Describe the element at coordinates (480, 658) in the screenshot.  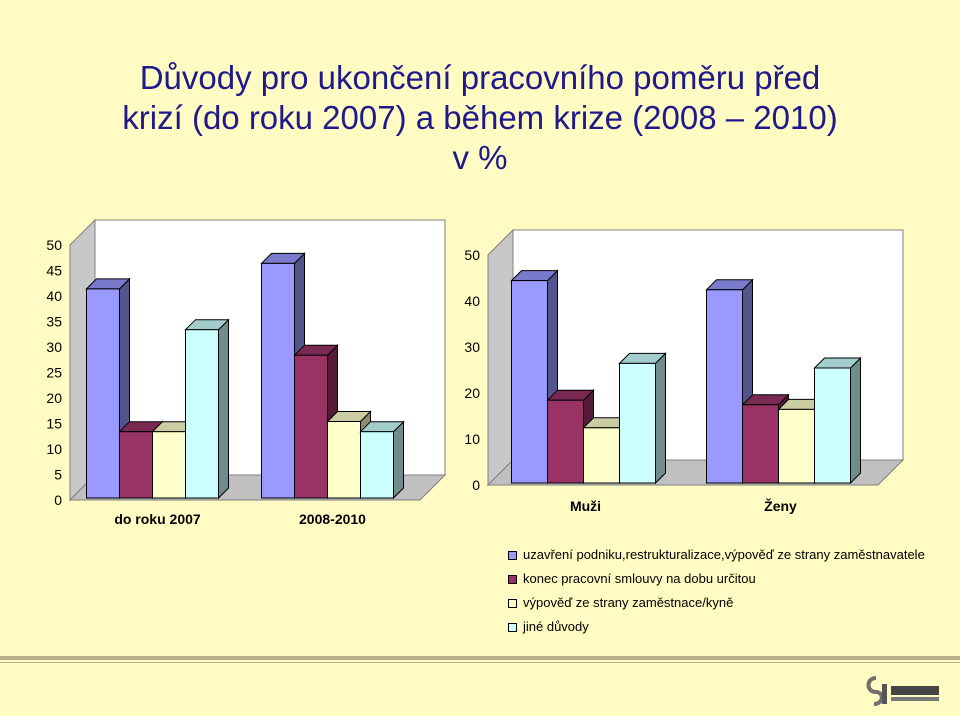
I see `footer-divider` at that location.